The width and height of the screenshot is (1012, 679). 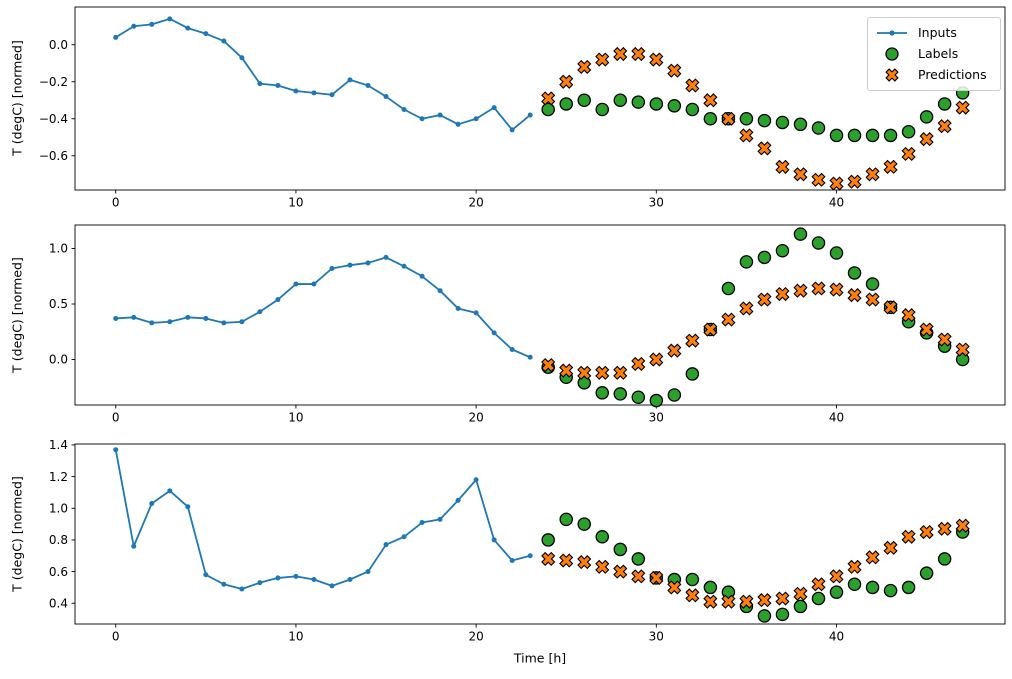 What do you see at coordinates (58, 540) in the screenshot?
I see `y-tick-label: 0.8` at bounding box center [58, 540].